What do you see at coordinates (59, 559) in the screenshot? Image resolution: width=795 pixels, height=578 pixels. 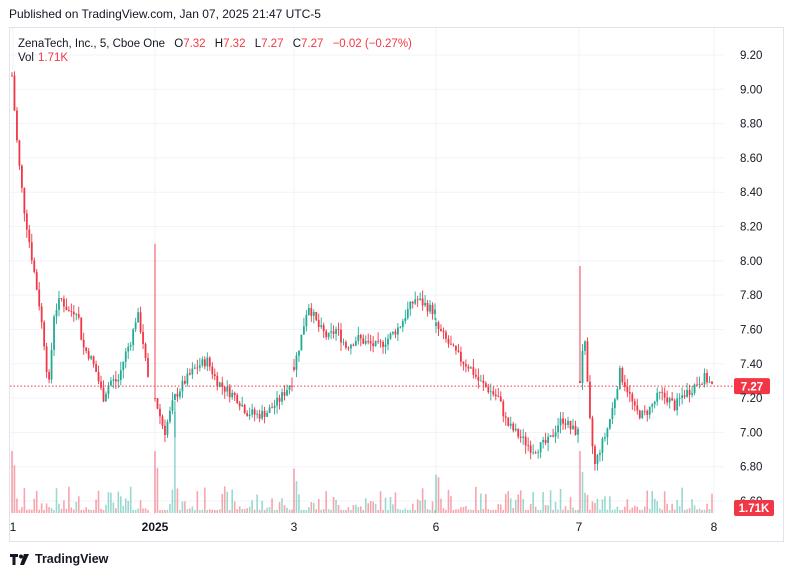 I see `tradingview-footer: TradingView` at bounding box center [59, 559].